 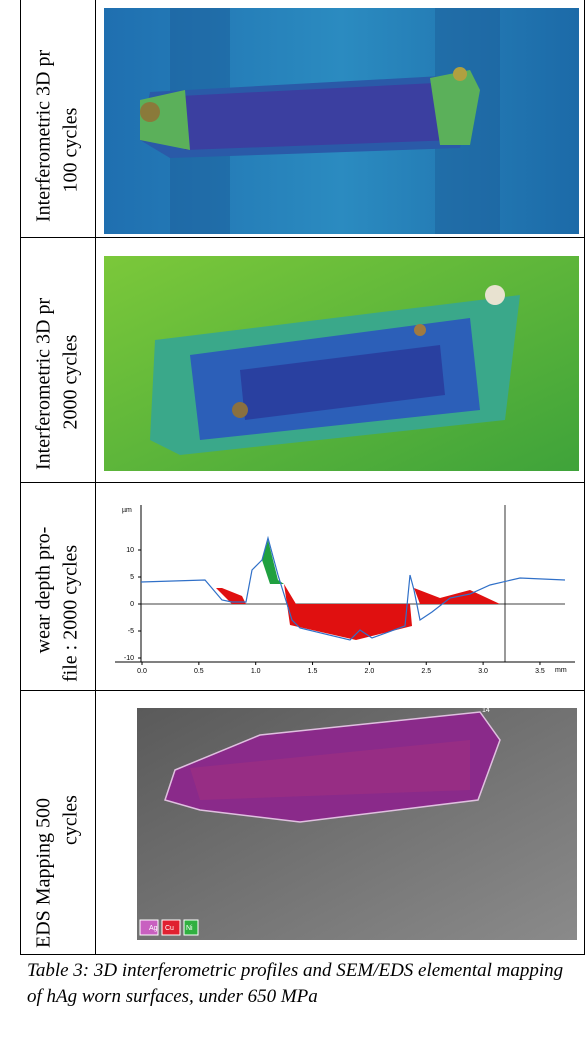 I want to click on x-tick-label: 1.0, so click(x=256, y=671).